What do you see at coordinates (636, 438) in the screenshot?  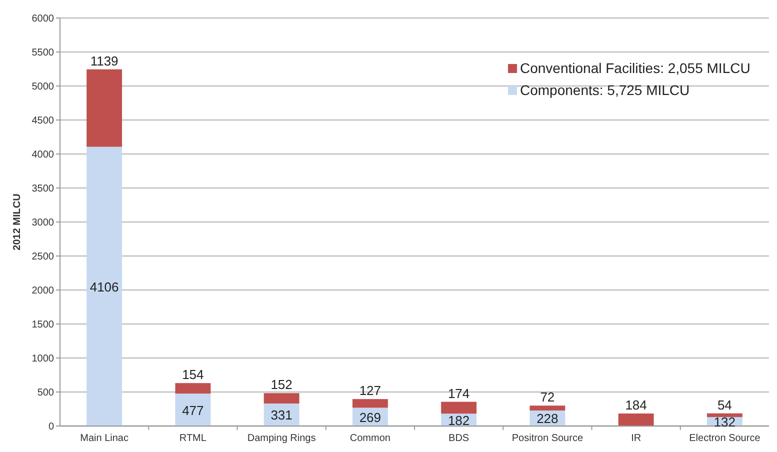 I see `x-tick-label: IR` at bounding box center [636, 438].